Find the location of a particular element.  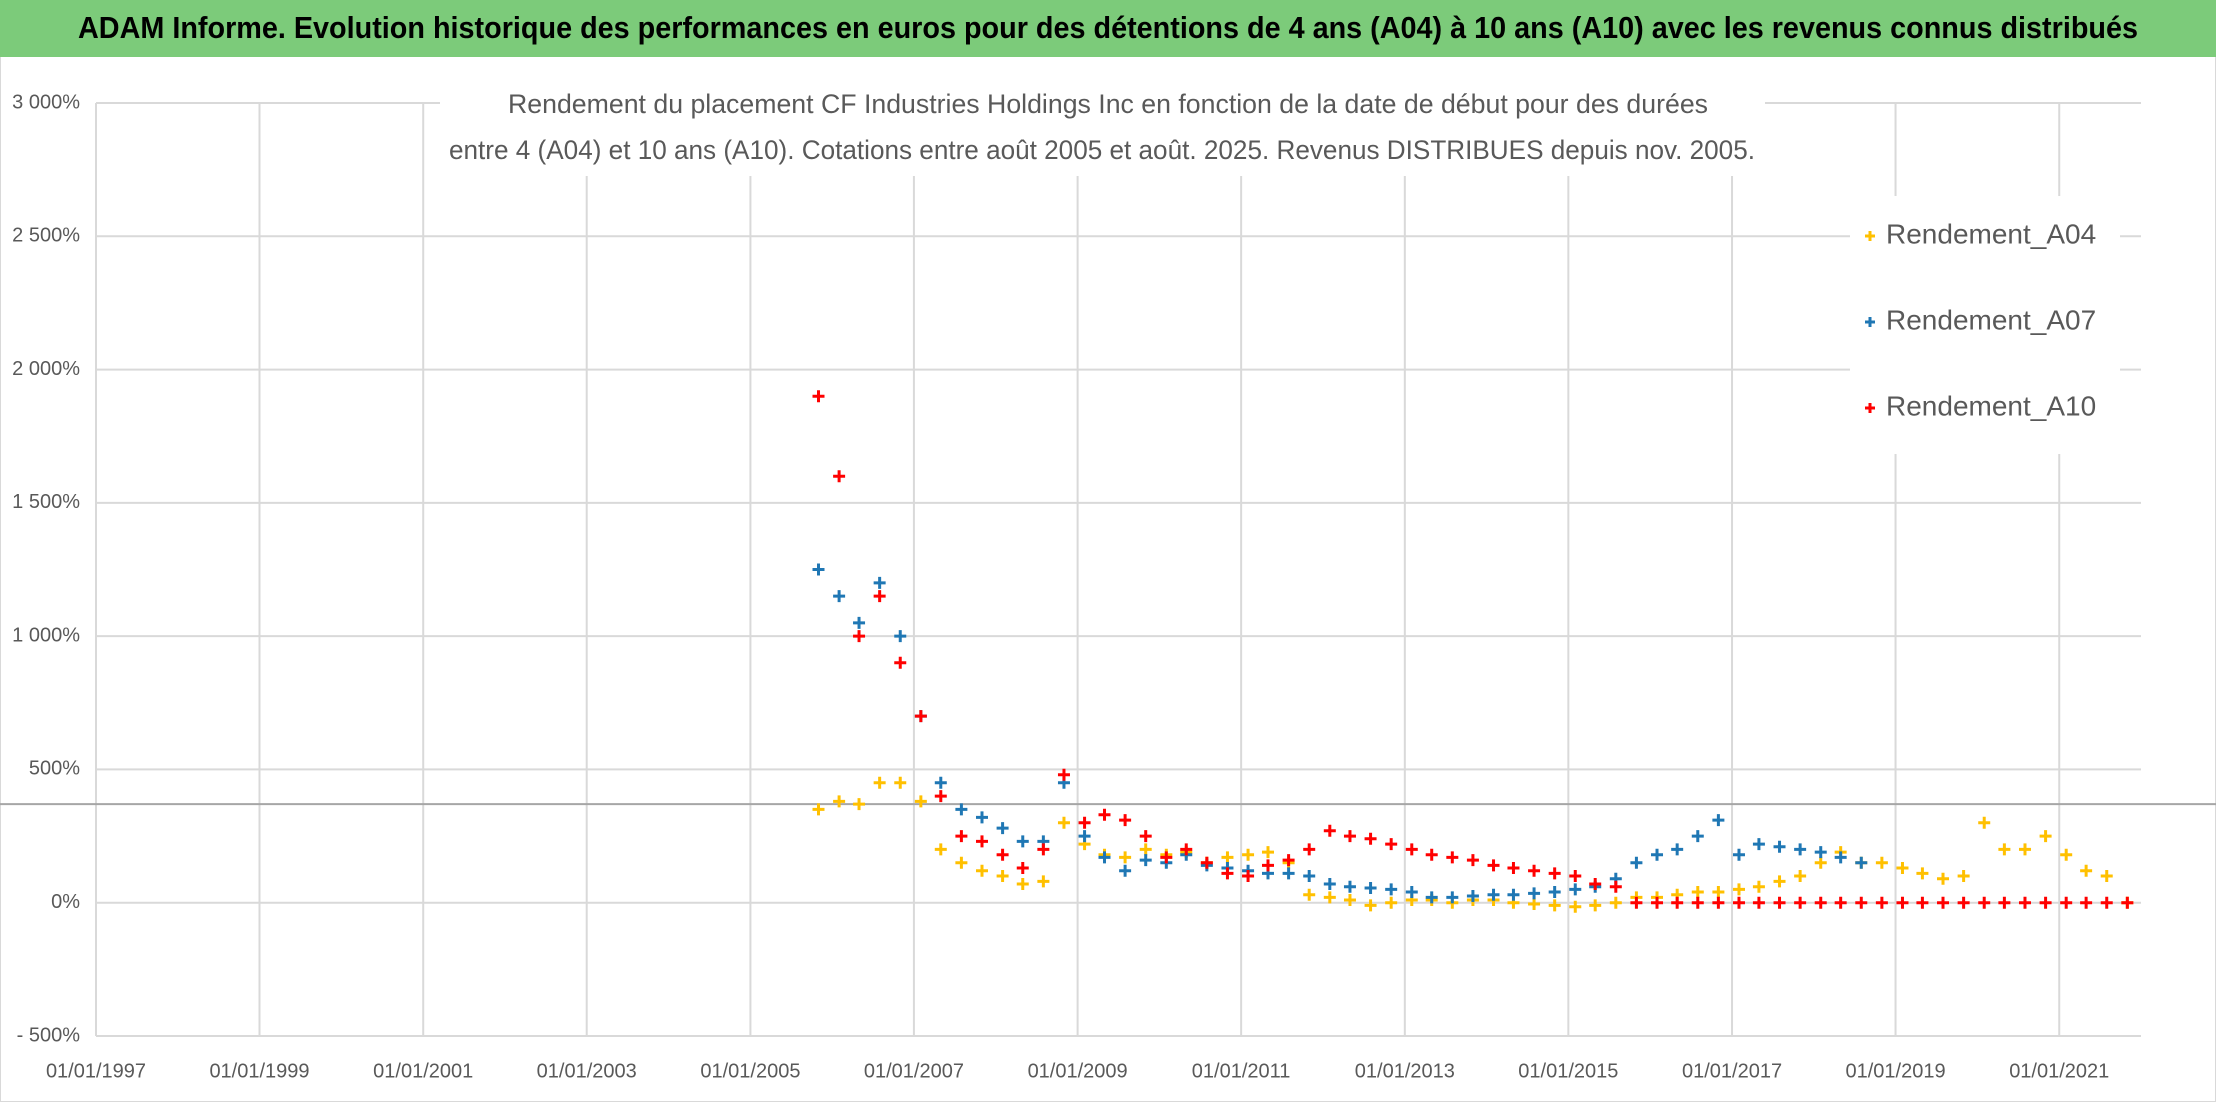

y-tick-label: 2 500% is located at coordinates (46, 236).